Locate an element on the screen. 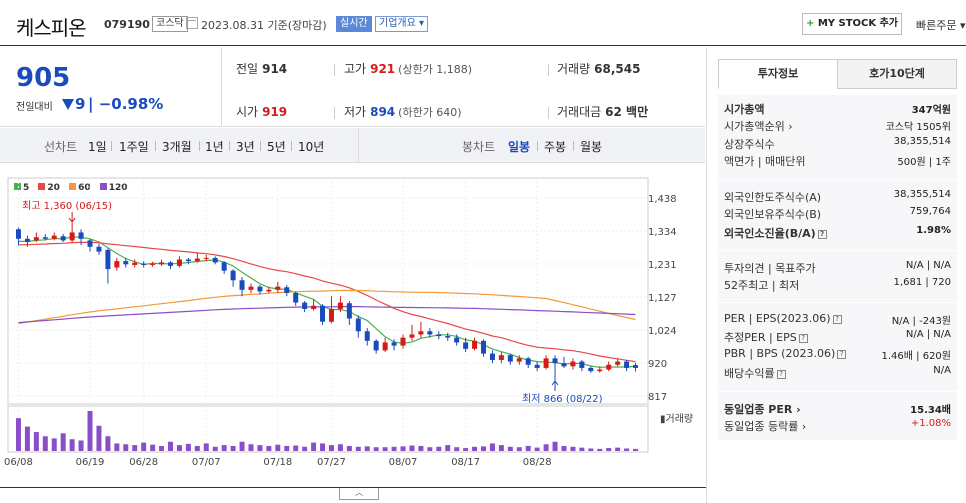 The width and height of the screenshot is (966, 503). period-3y: 3년 is located at coordinates (245, 147).